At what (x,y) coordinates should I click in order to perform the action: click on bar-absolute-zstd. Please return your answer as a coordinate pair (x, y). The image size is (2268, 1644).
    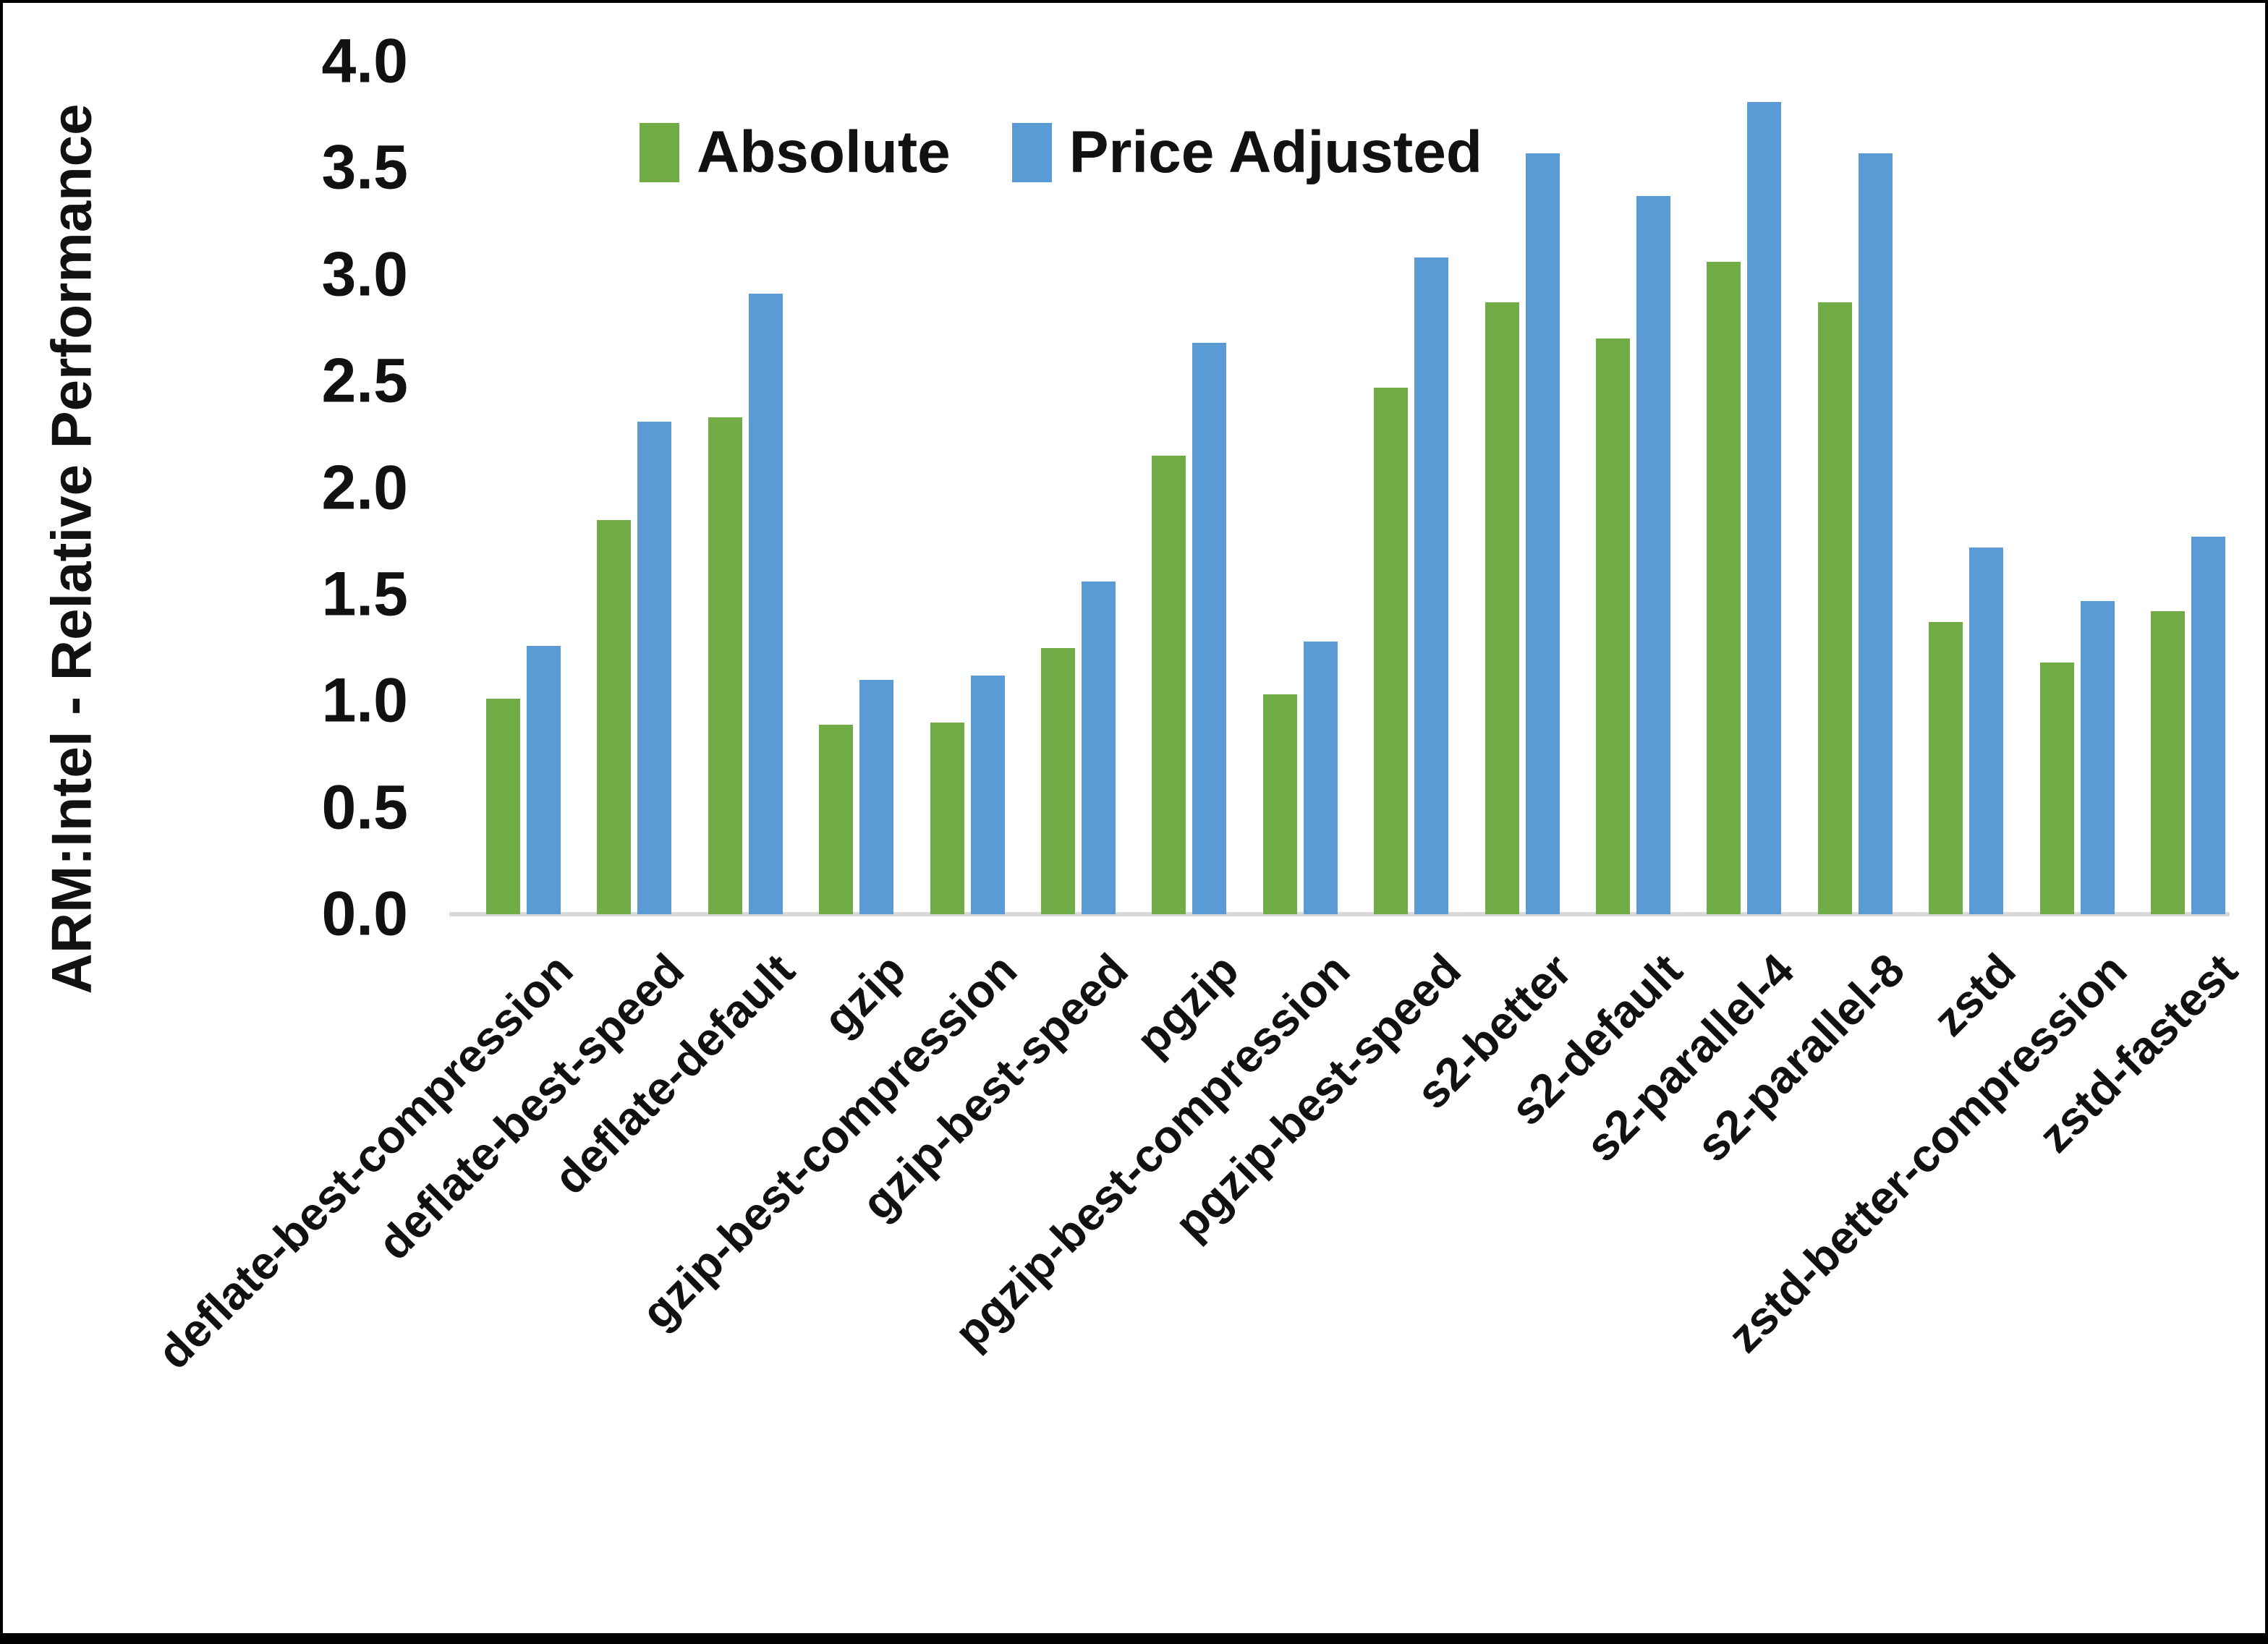
    Looking at the image, I should click on (1946, 768).